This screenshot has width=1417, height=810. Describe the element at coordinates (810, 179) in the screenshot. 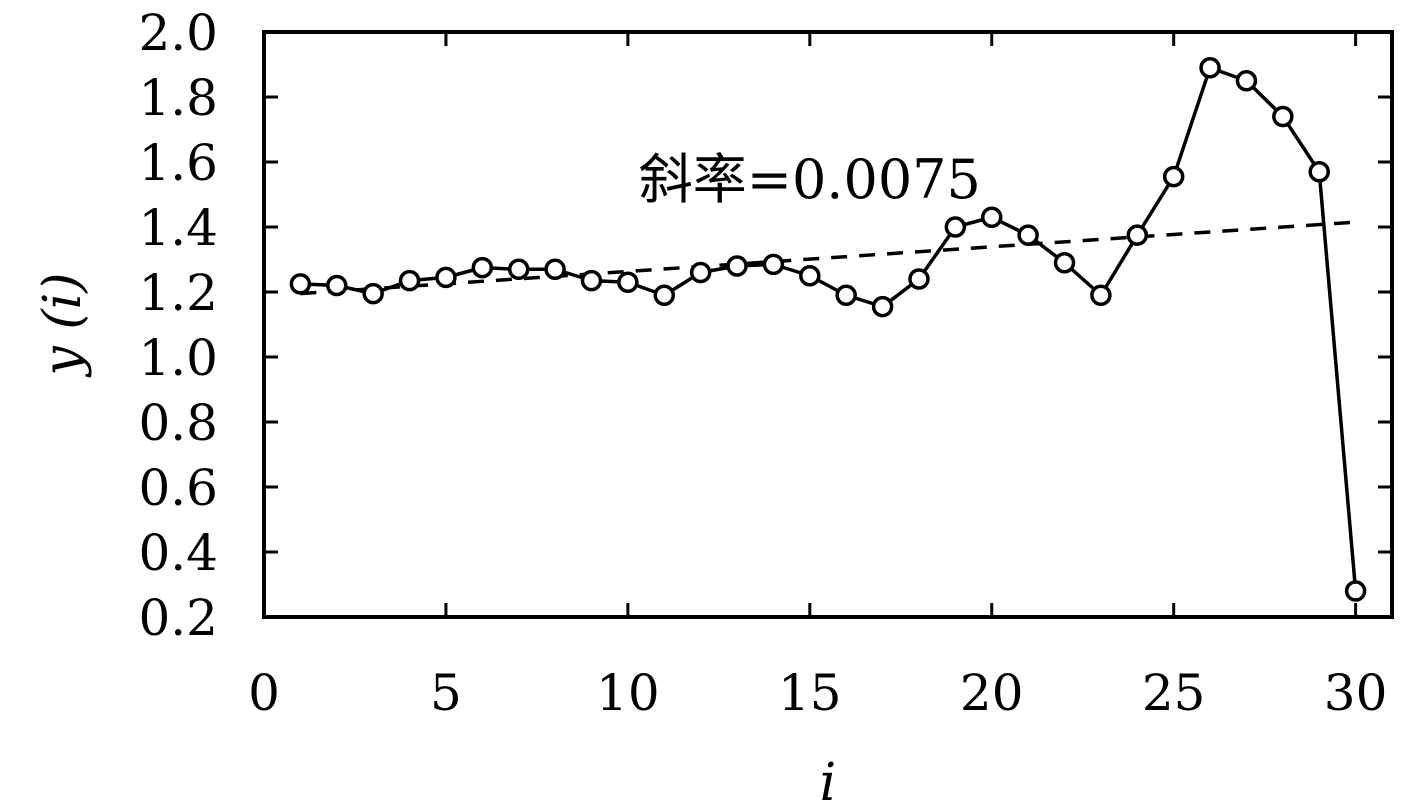

I see `slope-annotation: 斜率=0.0075` at that location.